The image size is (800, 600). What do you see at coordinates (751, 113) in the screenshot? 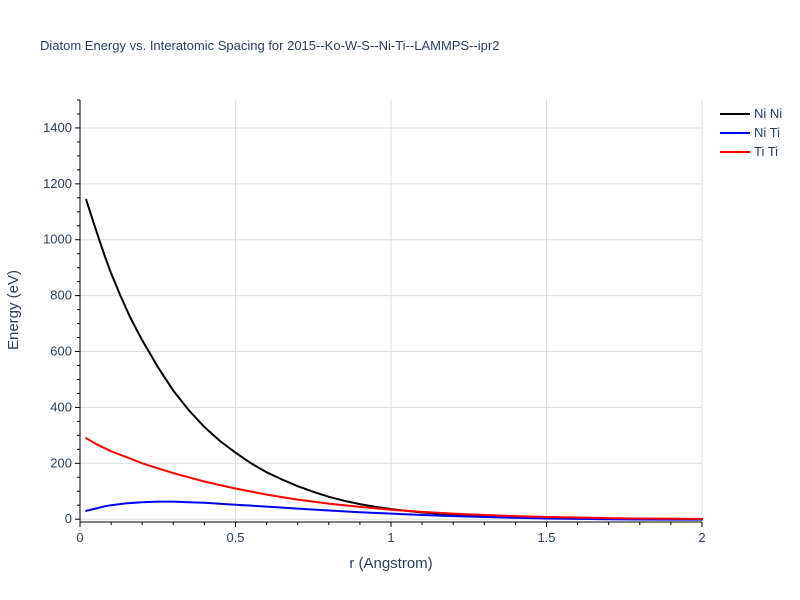
I see `legend-item-ni-ni: Ni Ni` at bounding box center [751, 113].